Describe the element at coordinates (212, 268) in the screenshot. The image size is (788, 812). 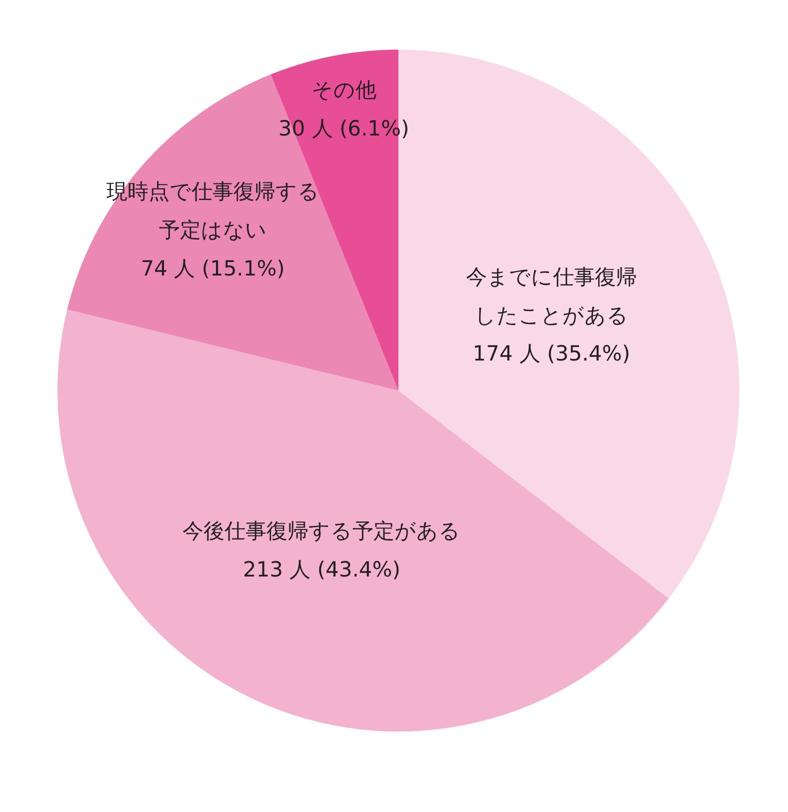
I see `data-label: 74 人 (15.1%)` at that location.